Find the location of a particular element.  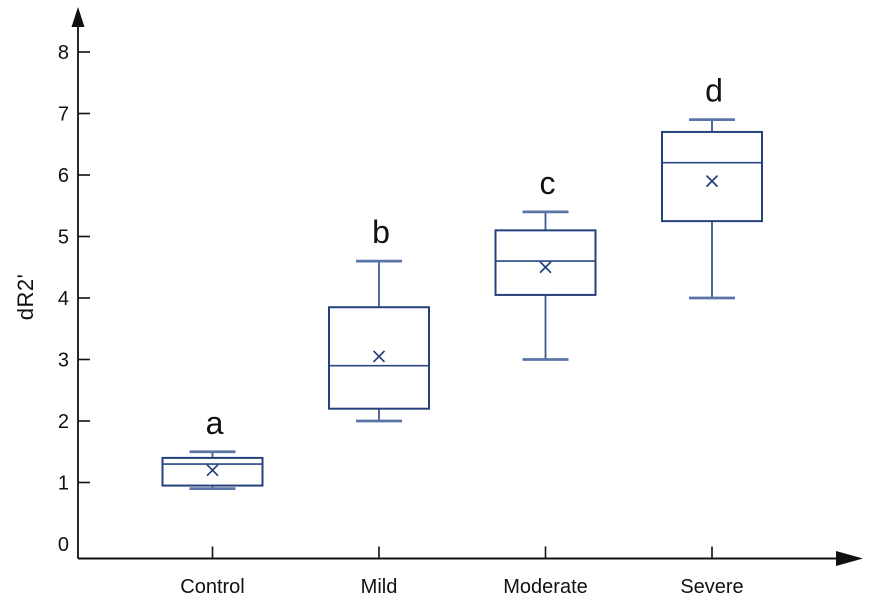

box-group-severe: d is located at coordinates (712, 186).